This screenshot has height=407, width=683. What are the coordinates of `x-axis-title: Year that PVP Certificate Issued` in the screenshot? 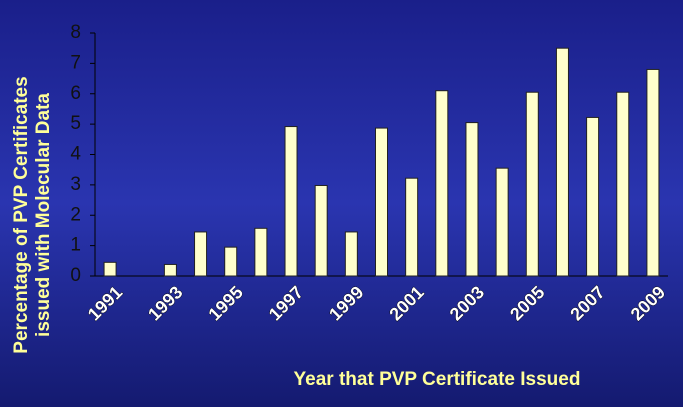 It's located at (437, 379).